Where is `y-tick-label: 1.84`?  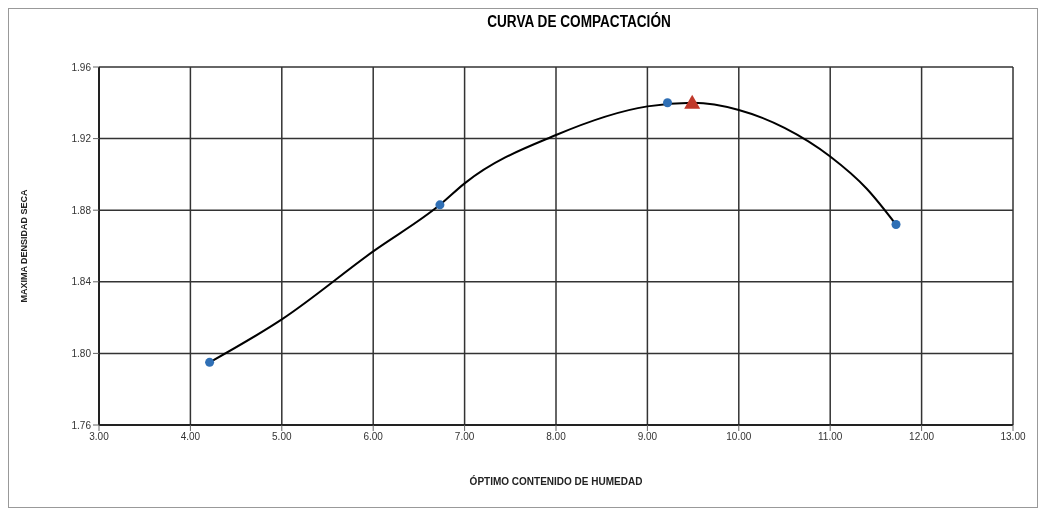
y-tick-label: 1.84 is located at coordinates (81, 282).